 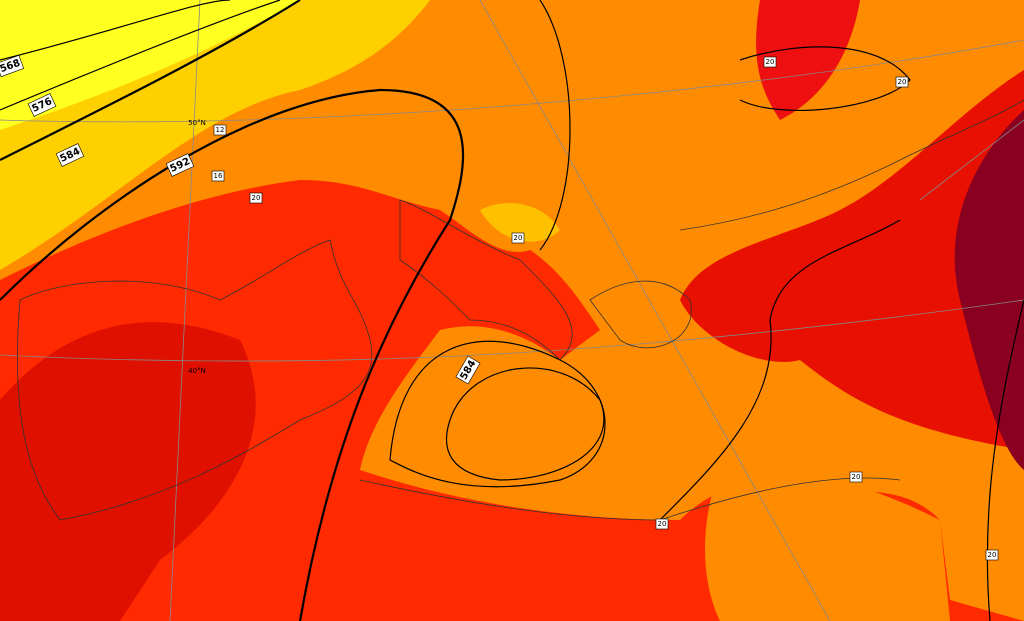 What do you see at coordinates (520, 222) in the screenshot?
I see `field-yellow-balkan` at bounding box center [520, 222].